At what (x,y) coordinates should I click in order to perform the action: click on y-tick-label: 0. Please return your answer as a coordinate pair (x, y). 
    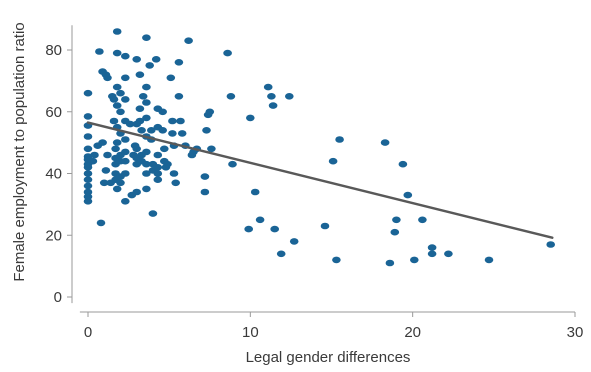
    Looking at the image, I should click on (58, 297).